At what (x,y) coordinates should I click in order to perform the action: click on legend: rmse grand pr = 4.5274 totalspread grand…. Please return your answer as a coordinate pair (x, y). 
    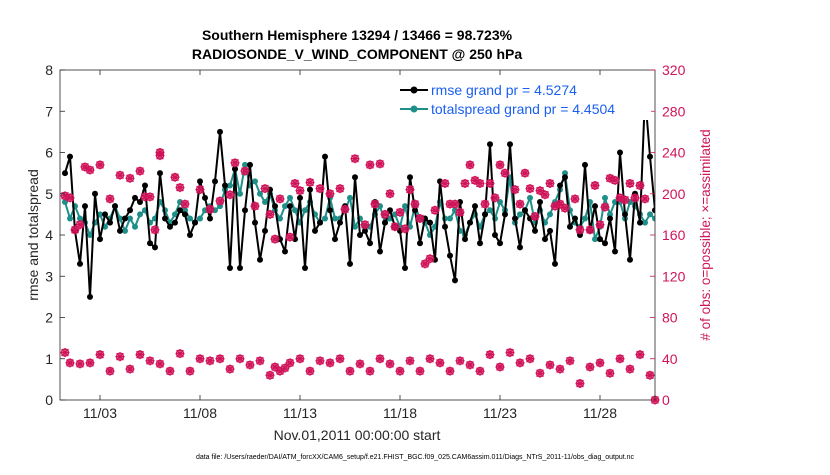
    Looking at the image, I should click on (523, 99).